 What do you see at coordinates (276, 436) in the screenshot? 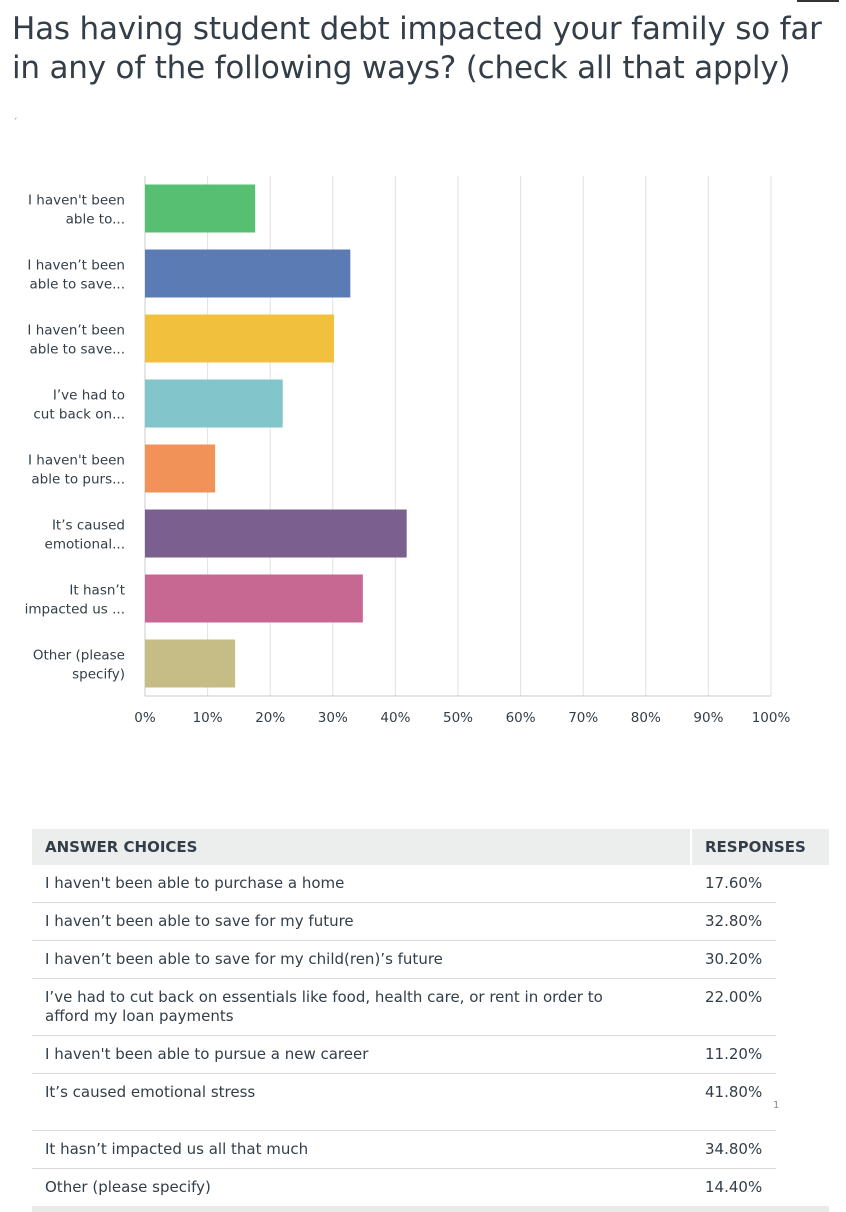
I see `chart-bars` at bounding box center [276, 436].